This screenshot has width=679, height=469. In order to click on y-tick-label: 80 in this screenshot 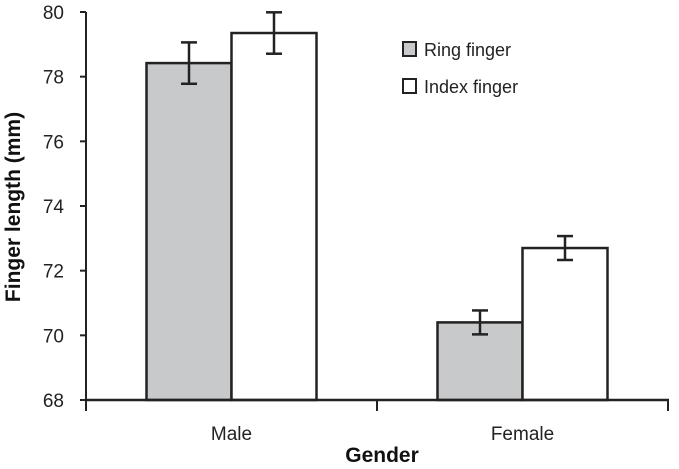, I will do `click(53, 13)`.